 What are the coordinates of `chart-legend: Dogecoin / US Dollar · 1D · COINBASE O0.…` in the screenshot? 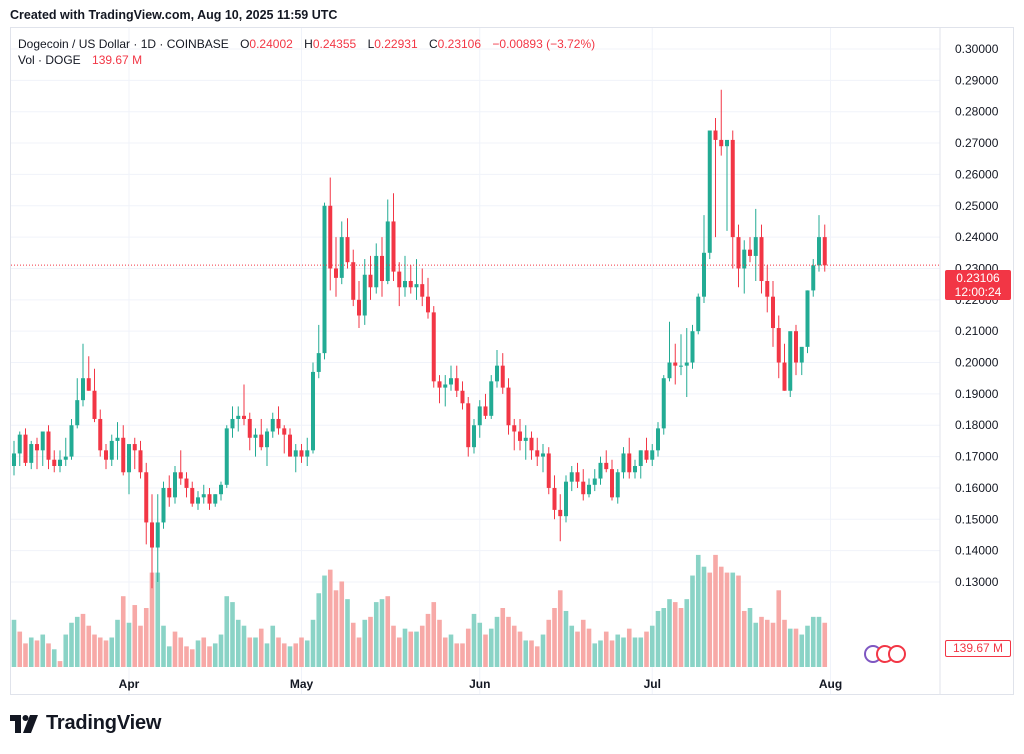 It's located at (306, 52).